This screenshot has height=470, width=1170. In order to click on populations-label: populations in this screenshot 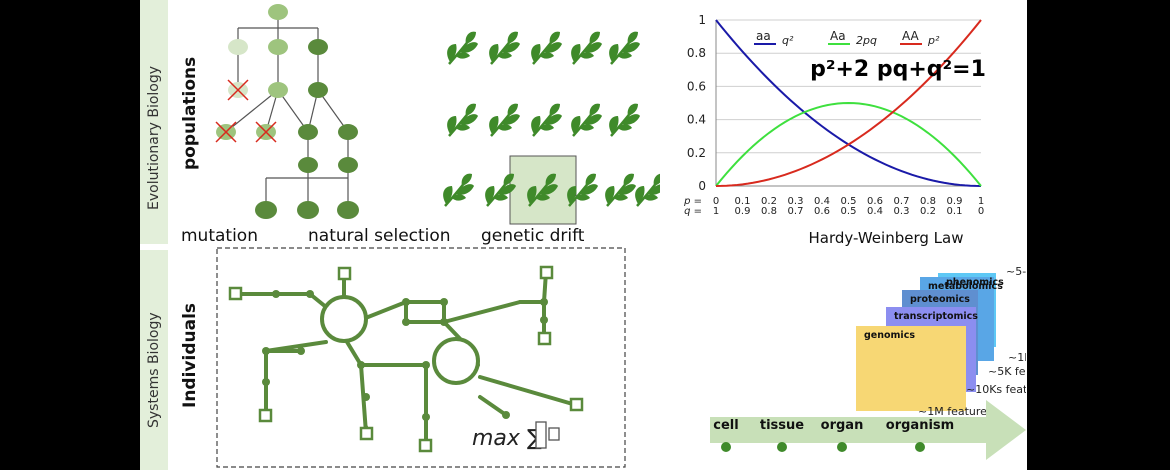, I will do `click(190, 113)`.